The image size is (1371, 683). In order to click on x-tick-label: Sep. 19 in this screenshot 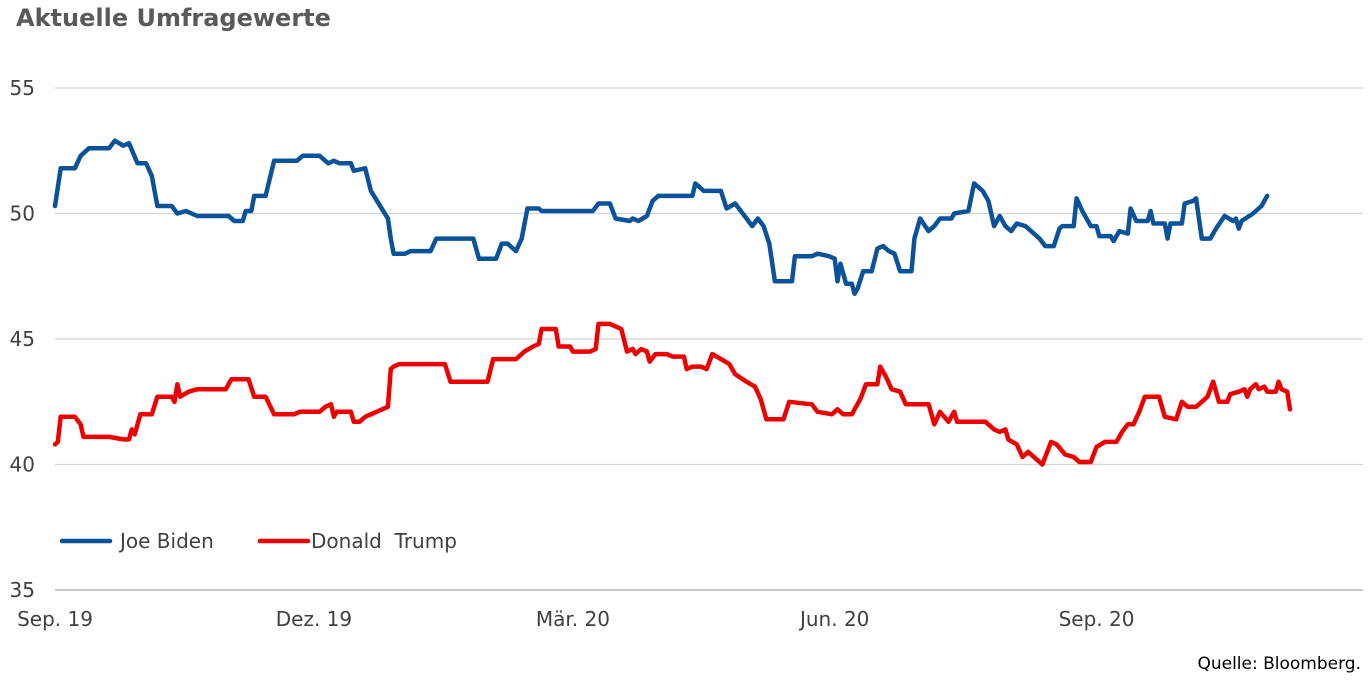, I will do `click(55, 619)`.